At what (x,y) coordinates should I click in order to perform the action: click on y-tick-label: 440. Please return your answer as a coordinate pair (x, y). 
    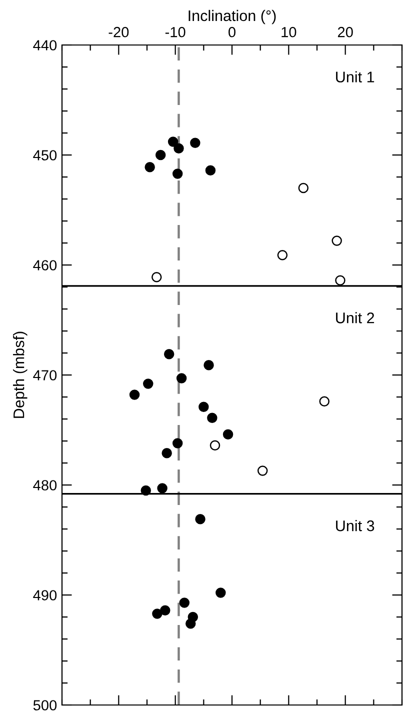
    Looking at the image, I should click on (45, 45).